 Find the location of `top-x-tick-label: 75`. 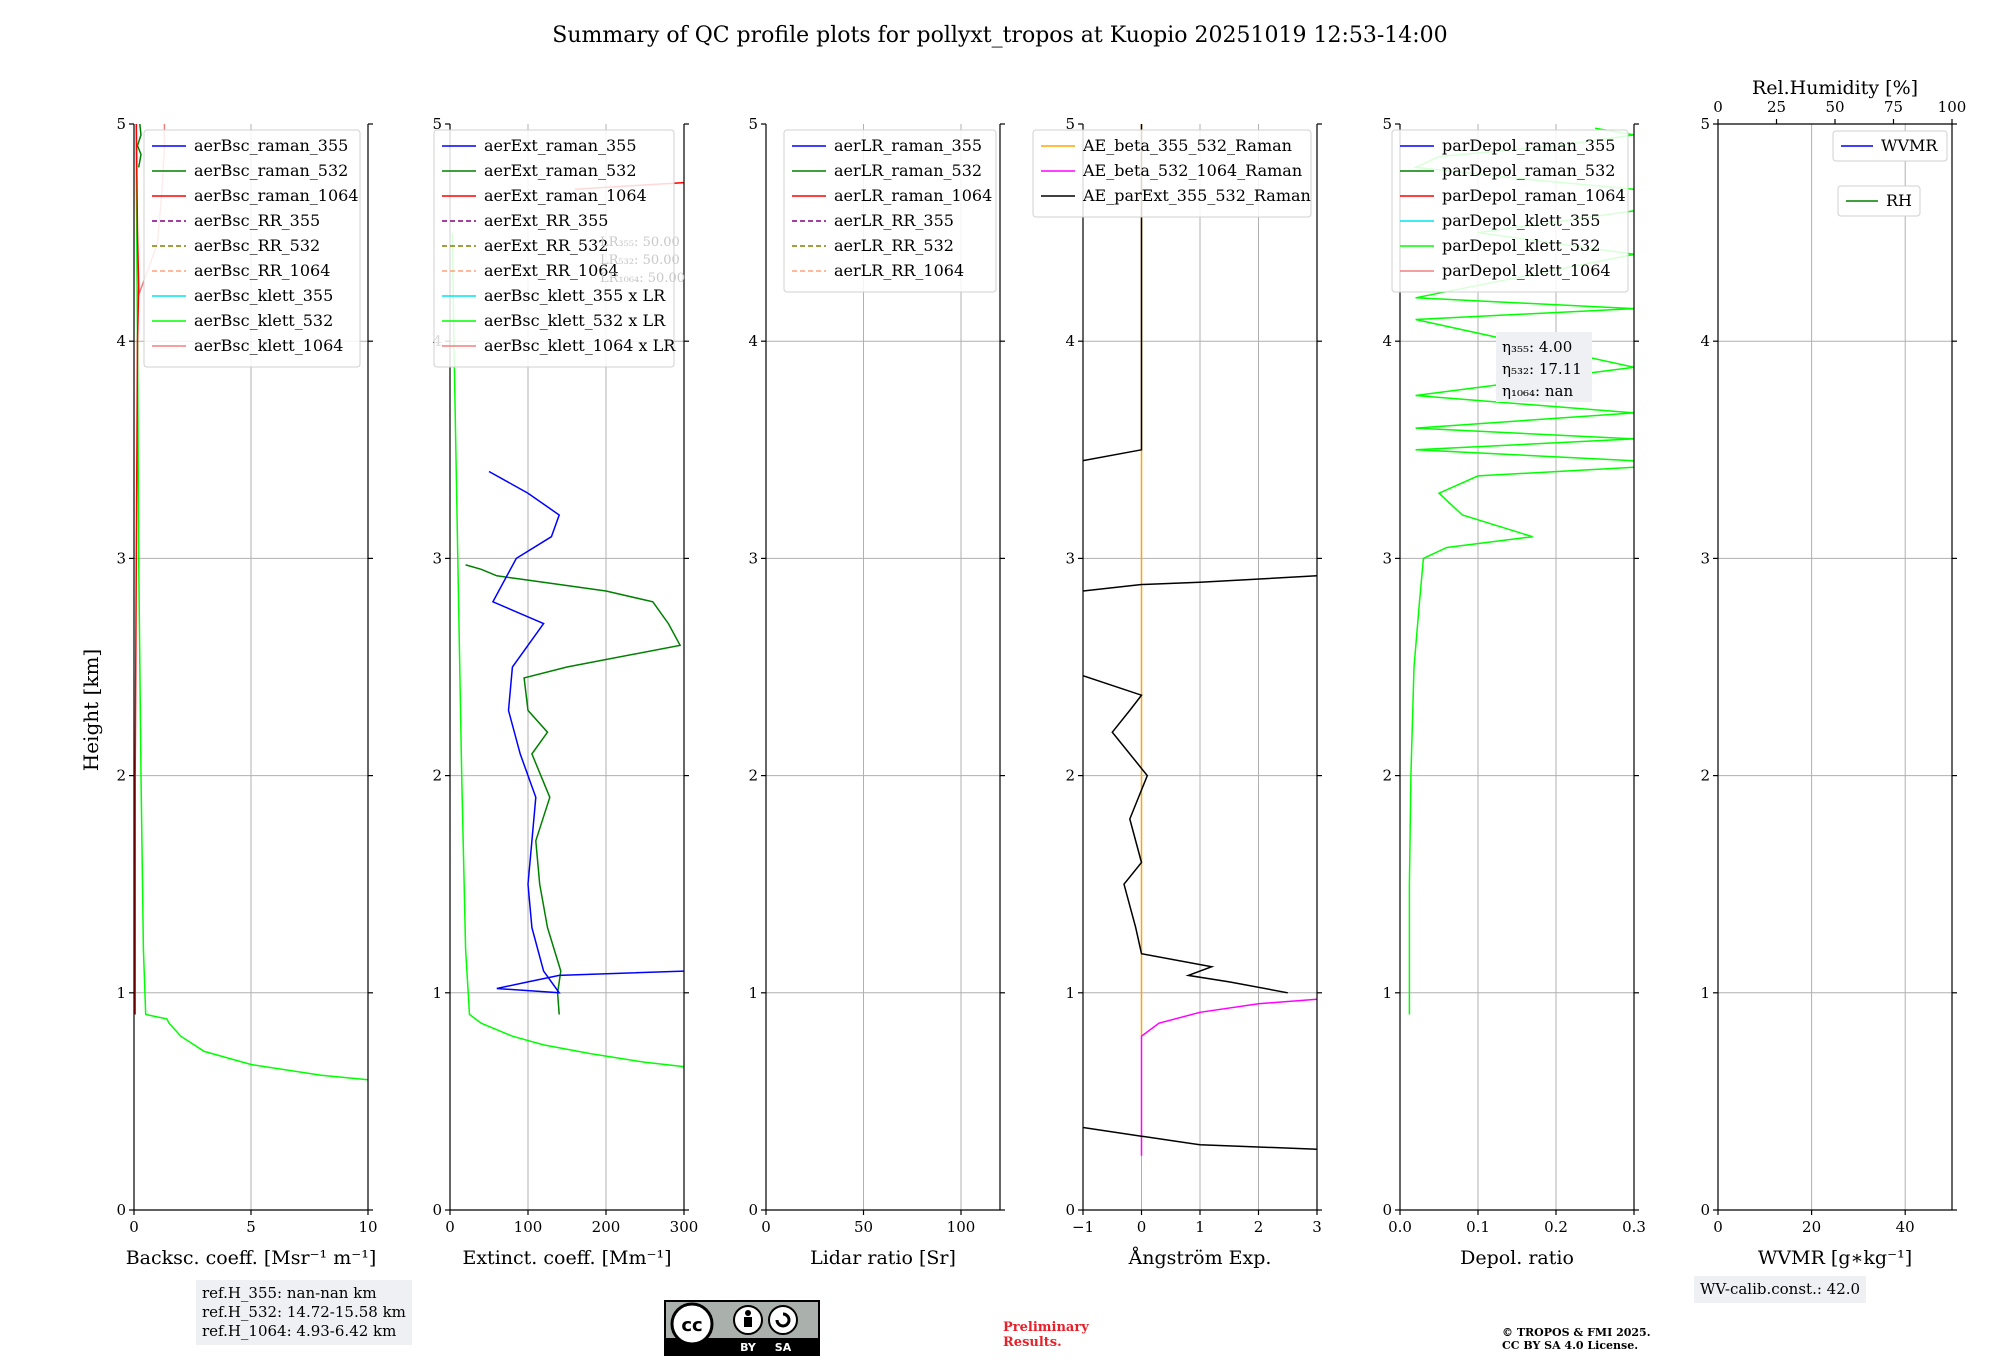

top-x-tick-label: 75 is located at coordinates (1893, 107).